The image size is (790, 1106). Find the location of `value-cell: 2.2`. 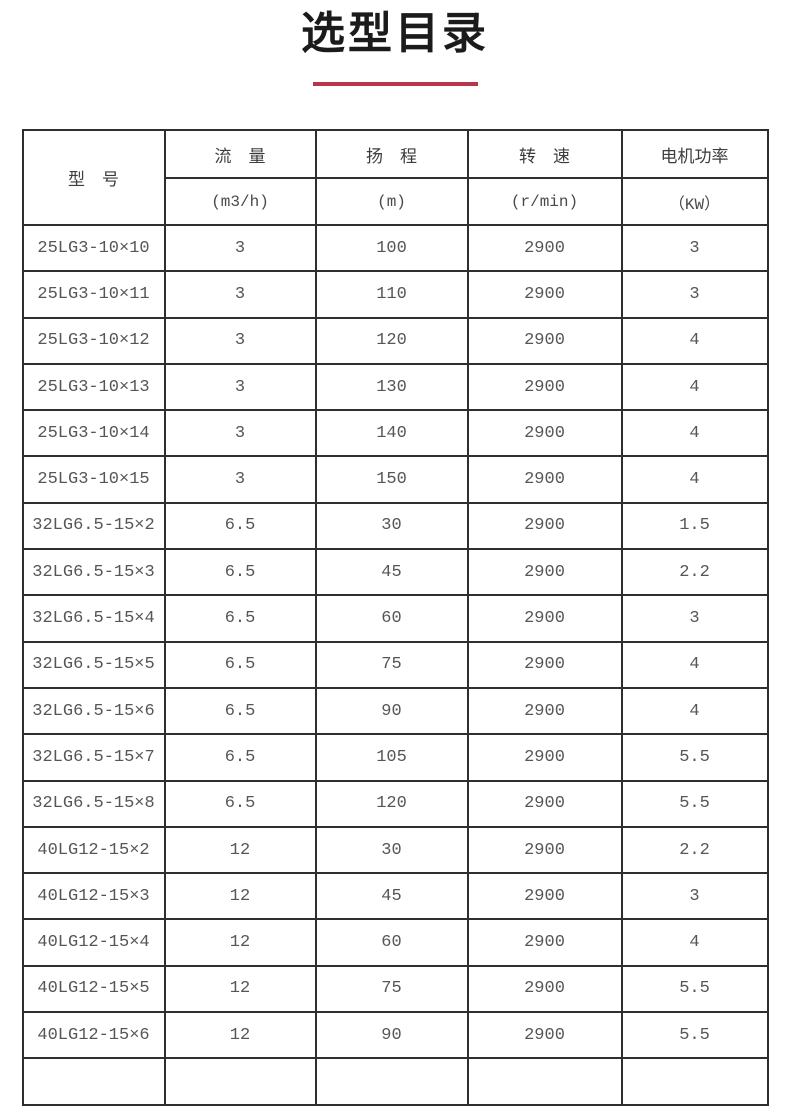

value-cell: 2.2 is located at coordinates (694, 572).